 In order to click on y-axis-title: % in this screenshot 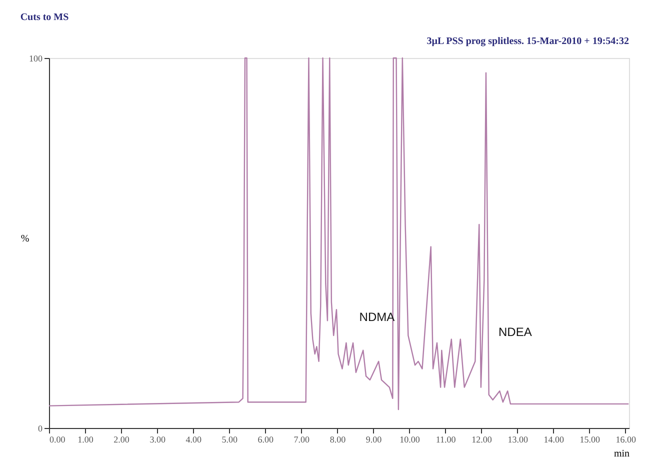, I will do `click(25, 239)`.